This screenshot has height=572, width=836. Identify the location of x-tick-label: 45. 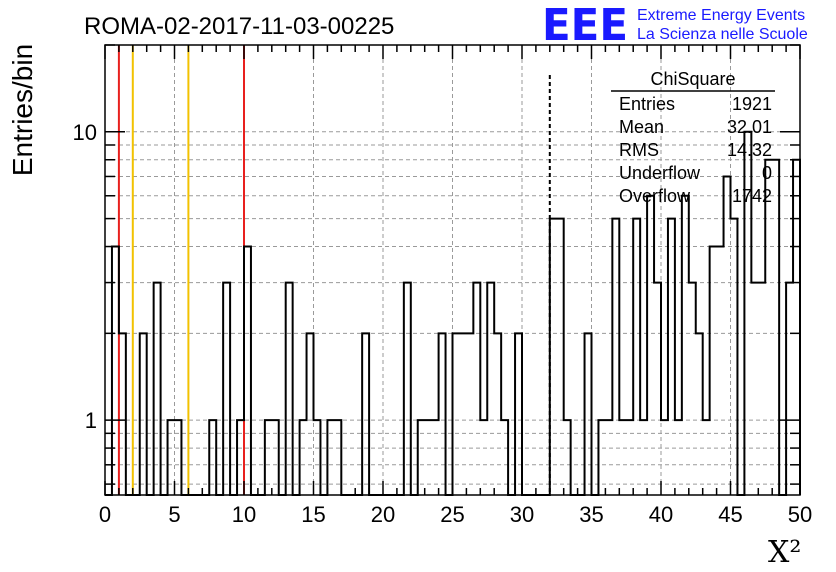
(730, 514).